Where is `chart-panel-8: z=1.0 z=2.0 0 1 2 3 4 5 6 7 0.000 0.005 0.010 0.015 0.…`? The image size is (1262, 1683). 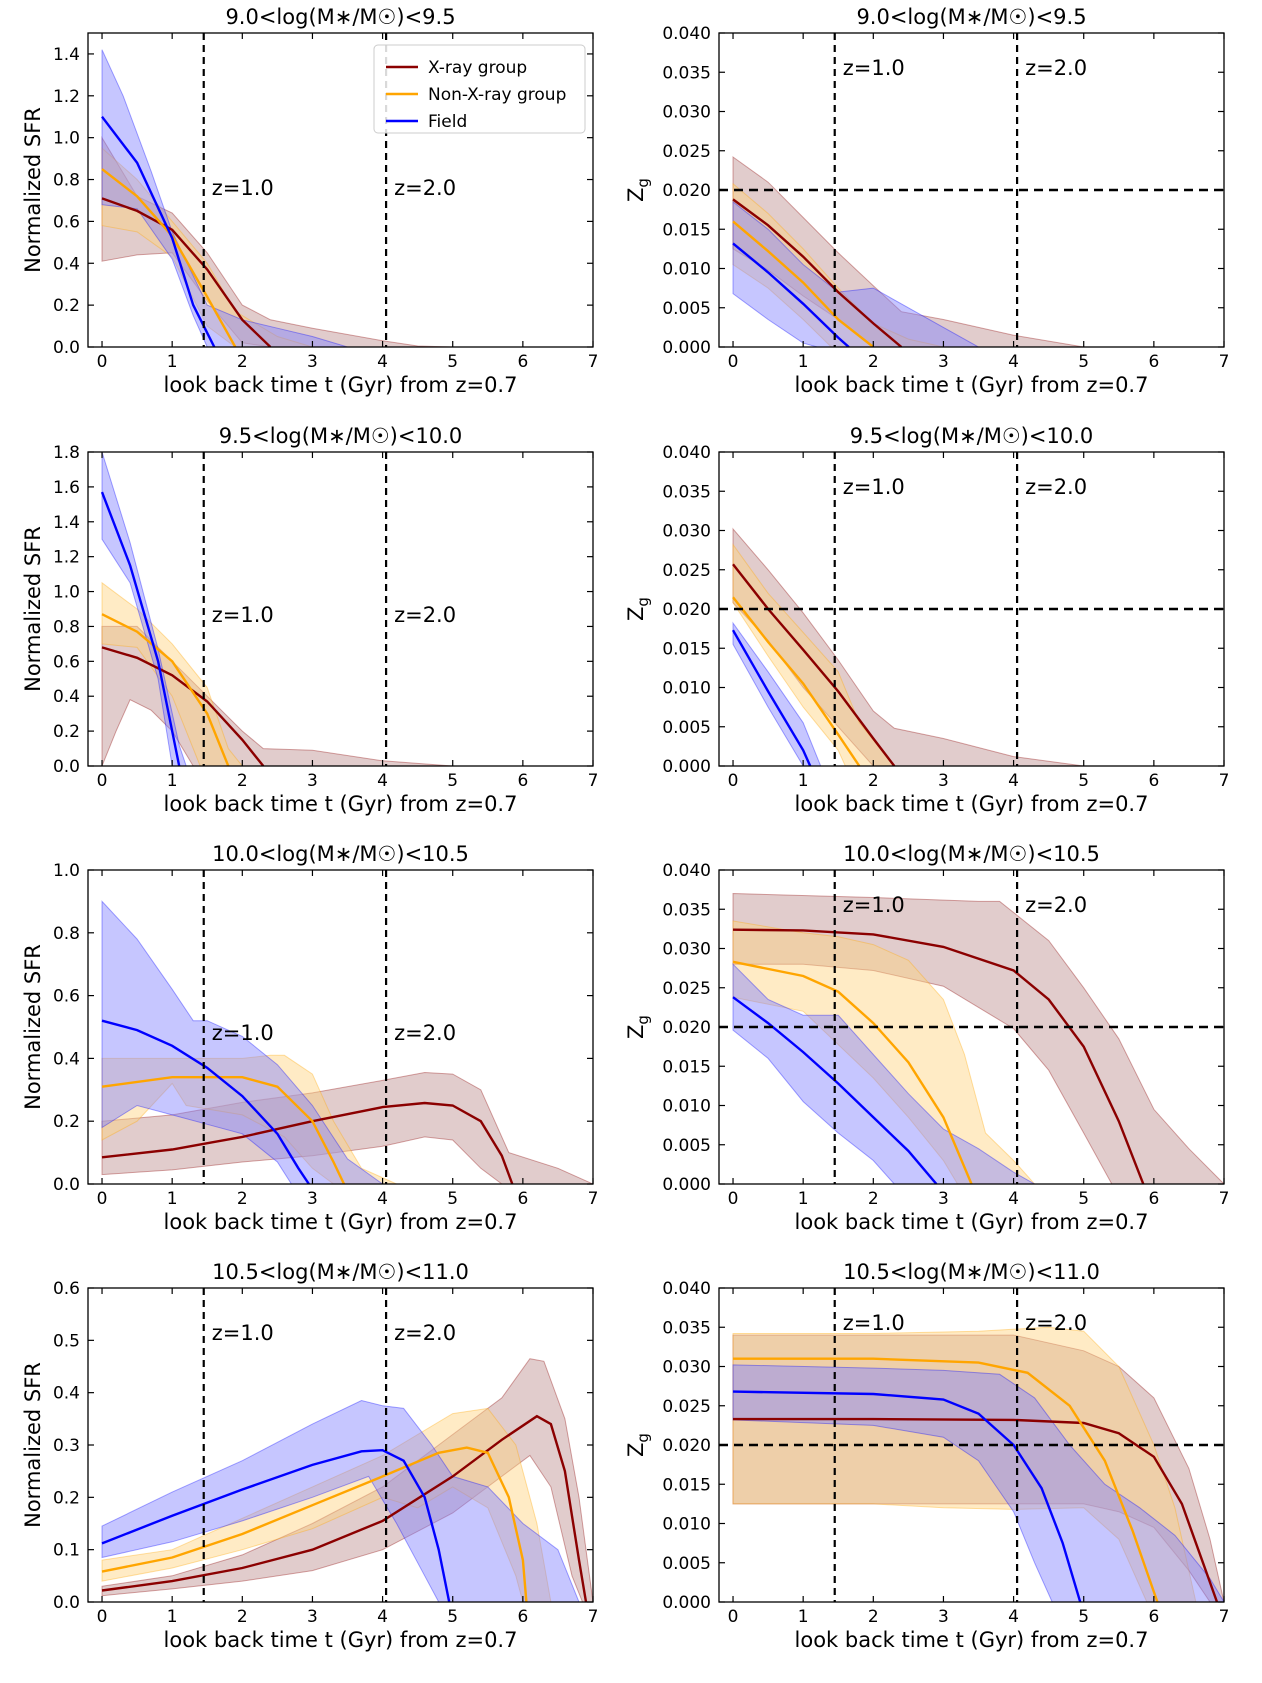
chart-panel-8: z=1.0 z=2.0 0 1 2 3 4 5 6 7 0.000 0.005 0.010 0.015 0.… is located at coordinates (926, 1456).